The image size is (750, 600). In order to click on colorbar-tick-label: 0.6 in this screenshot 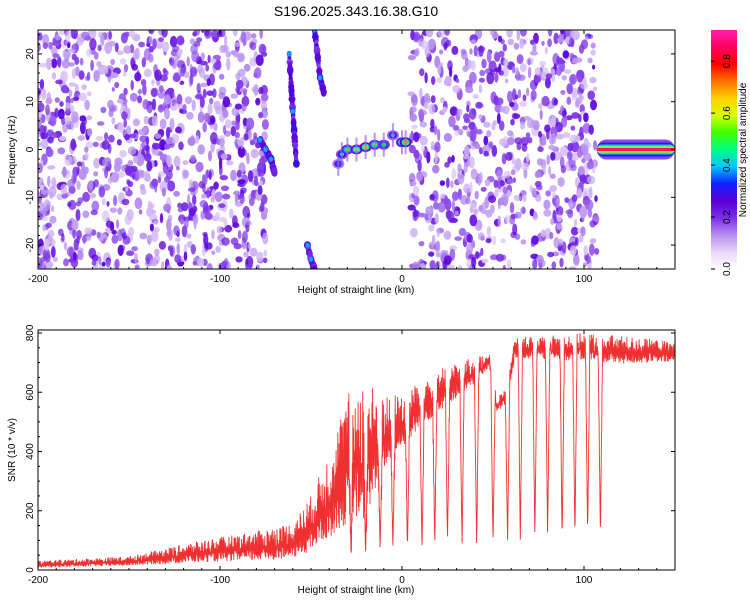, I will do `click(727, 113)`.